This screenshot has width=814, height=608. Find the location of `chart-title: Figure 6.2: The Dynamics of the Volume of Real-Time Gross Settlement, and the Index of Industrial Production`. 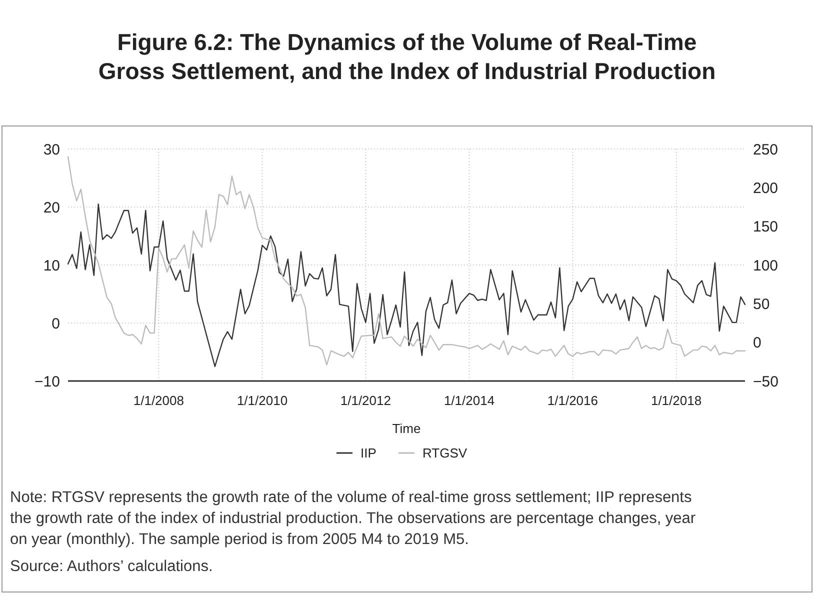

chart-title: Figure 6.2: The Dynamics of the Volume of Real-Time Gross Settlement, and the Index of Industrial Production is located at coordinates (407, 56).